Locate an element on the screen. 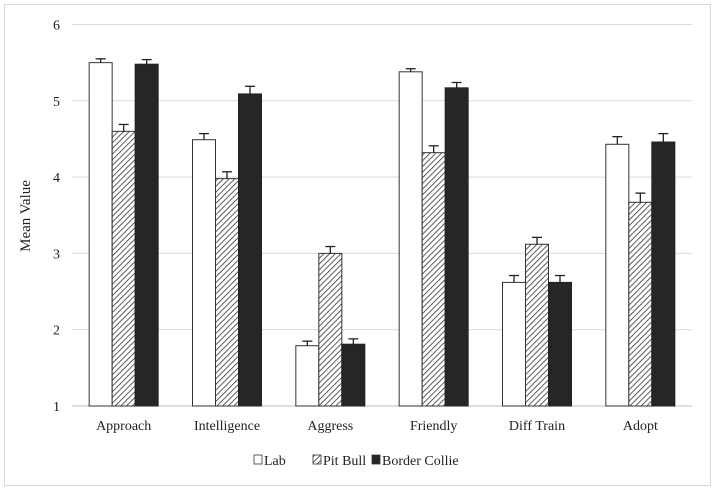 The image size is (717, 491). y-tick-label: 1 is located at coordinates (56, 407).